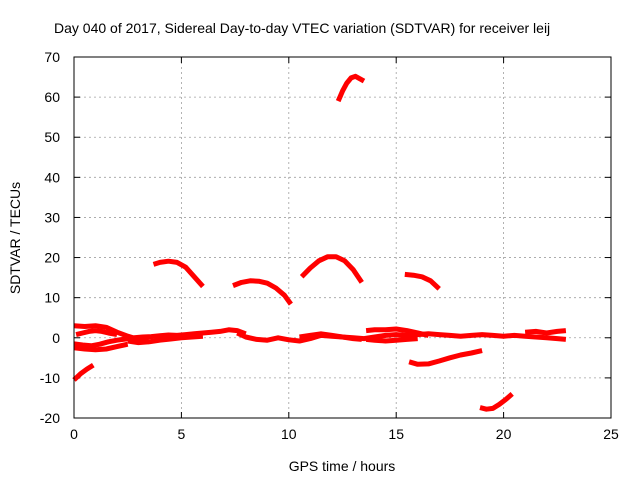 The image size is (640, 480). What do you see at coordinates (74, 434) in the screenshot?
I see `x-tick-label: 0` at bounding box center [74, 434].